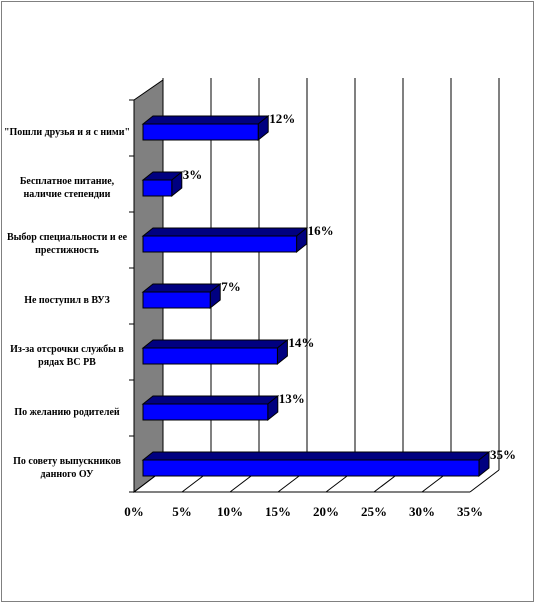 The image size is (536, 604). Describe the element at coordinates (230, 511) in the screenshot. I see `x-tick-label: 10%` at that location.